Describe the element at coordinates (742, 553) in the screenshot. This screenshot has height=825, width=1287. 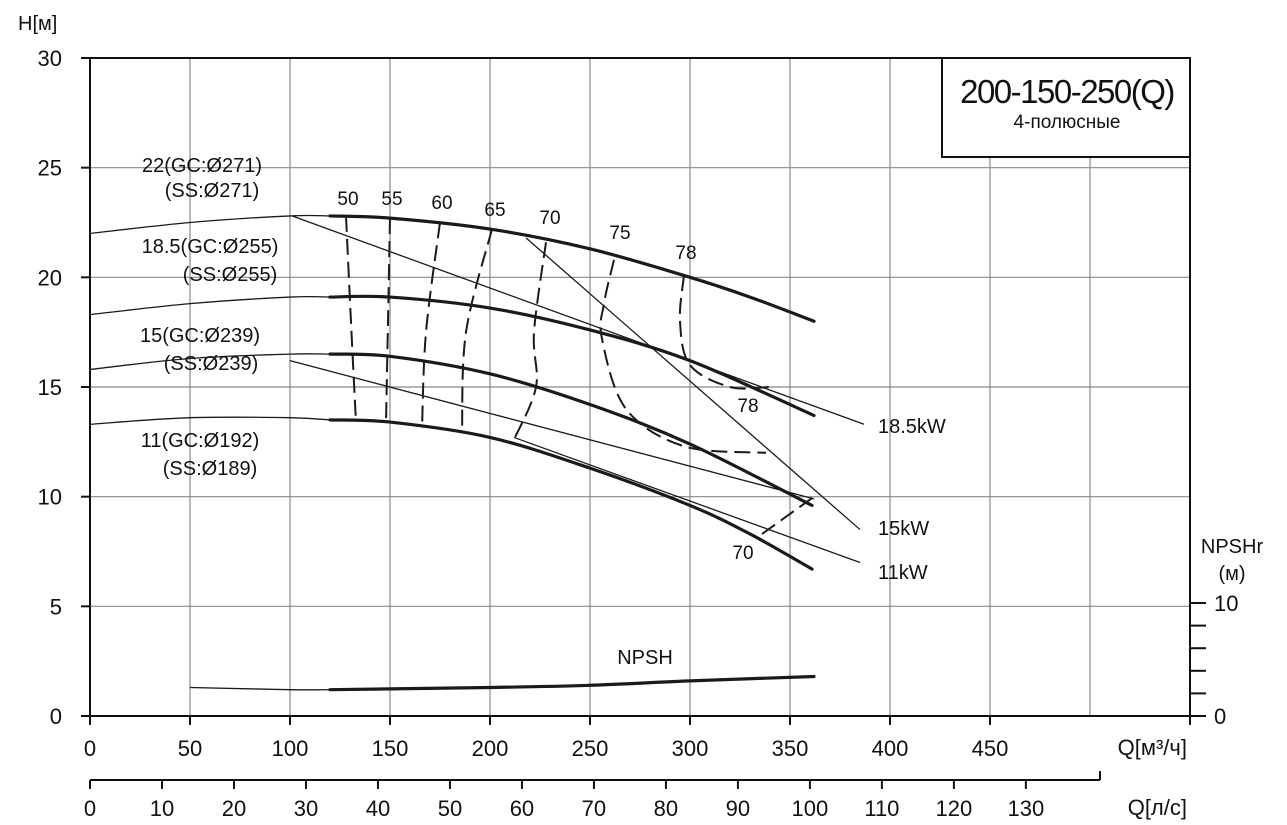
I see `efficiency-label-70-bottom: 70` at that location.